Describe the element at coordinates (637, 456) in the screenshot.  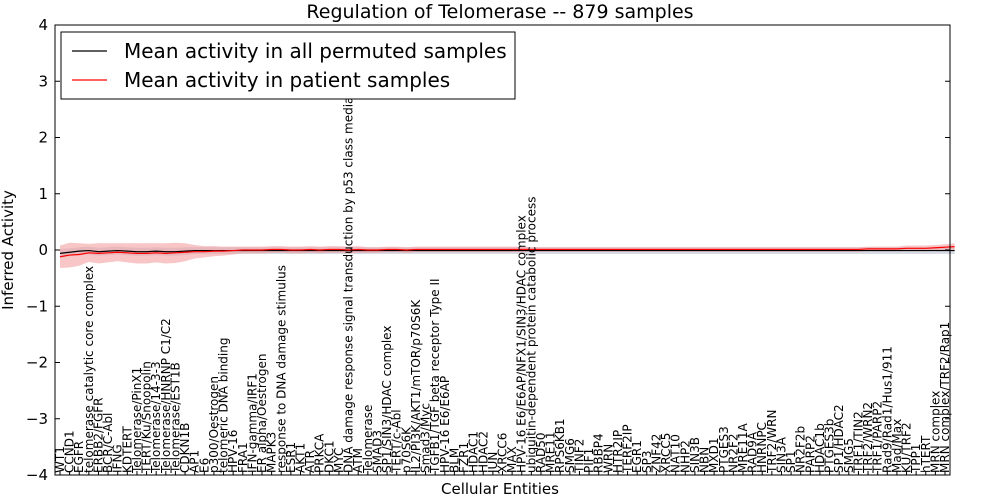
I see `category-label: EGR1` at that location.